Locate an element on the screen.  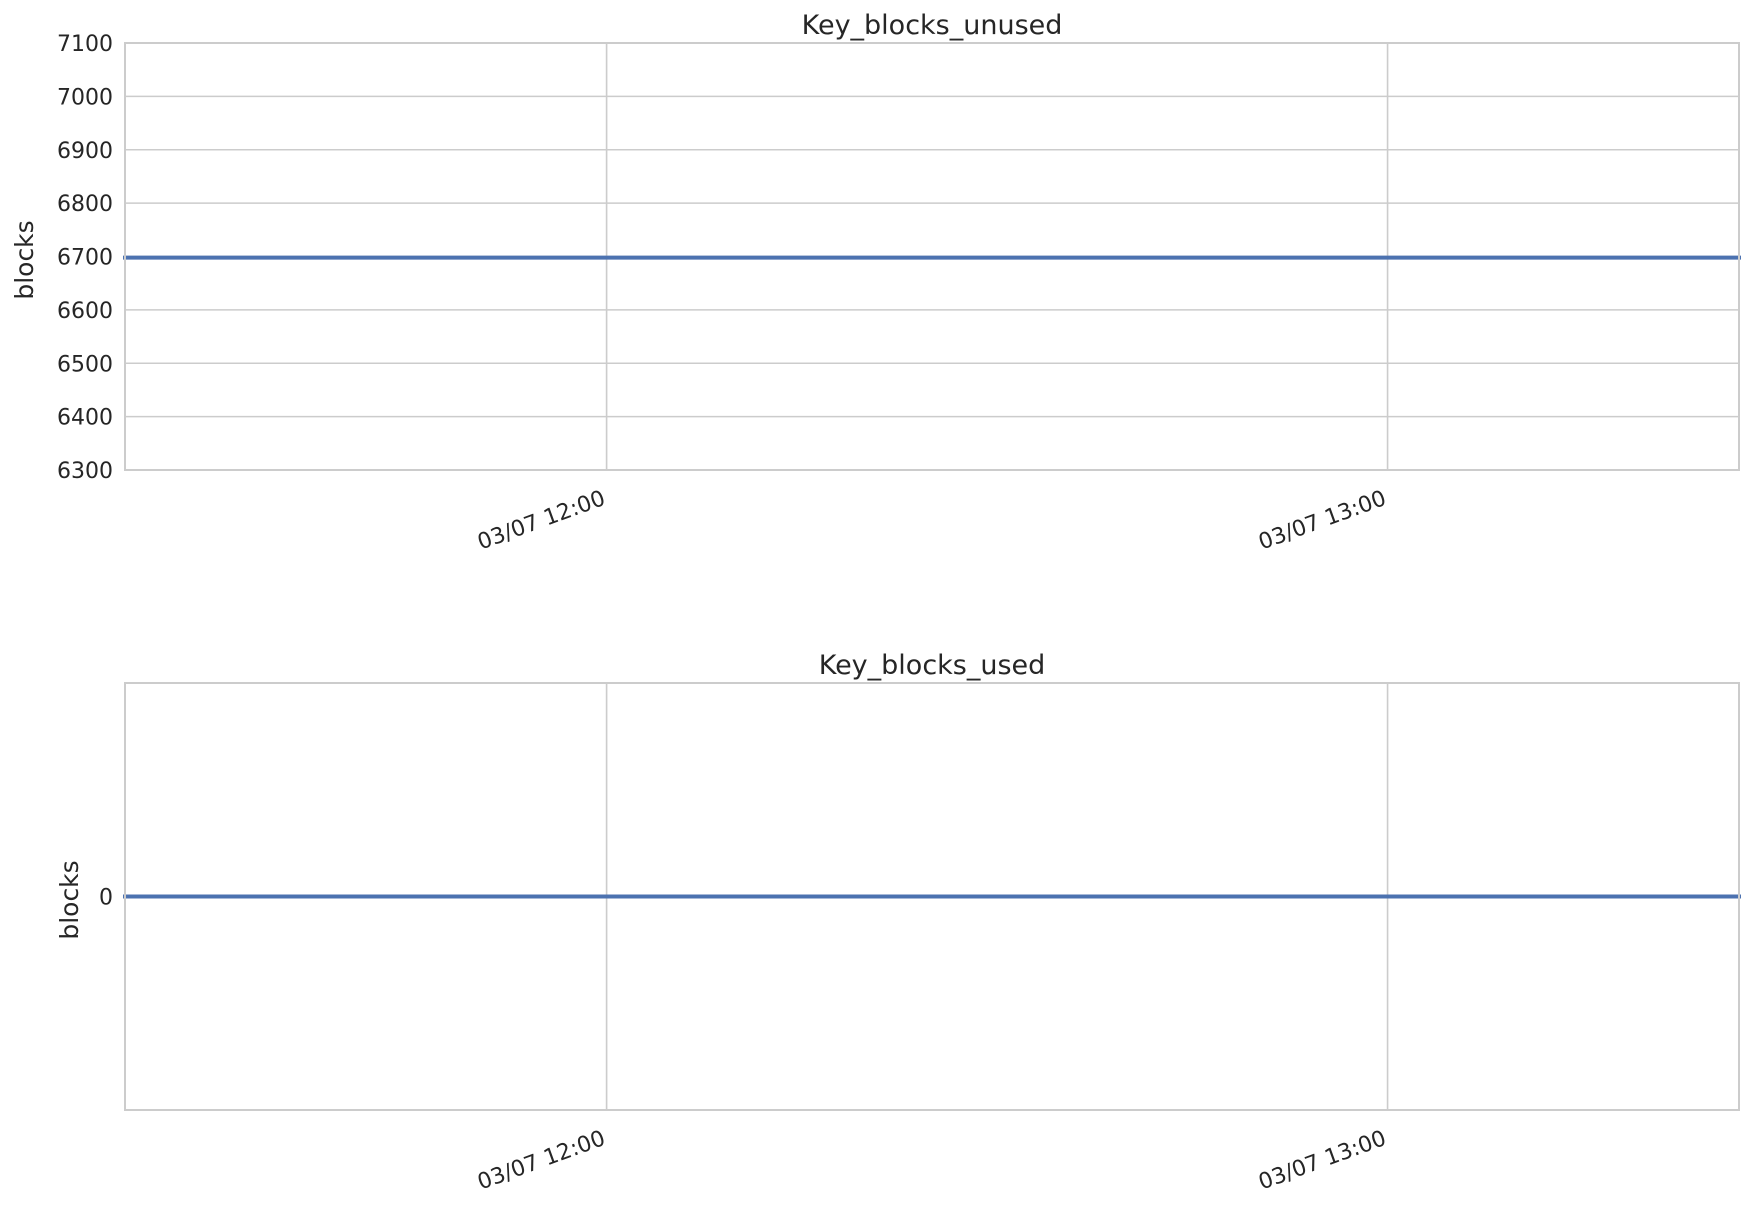
y-tick-label: 0 is located at coordinates (106, 898).